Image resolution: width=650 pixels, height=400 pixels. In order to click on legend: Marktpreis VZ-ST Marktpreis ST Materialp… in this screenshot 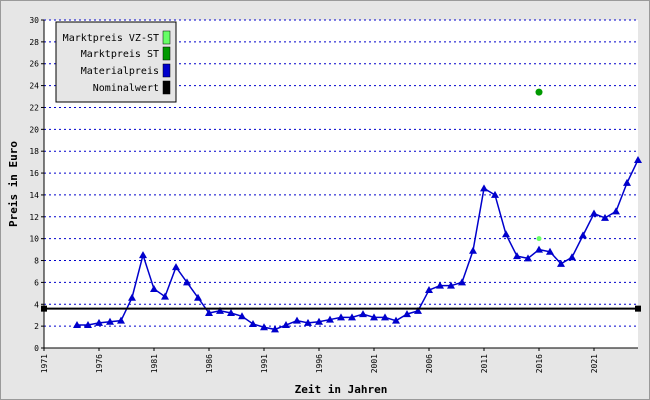, I will do `click(116, 62)`.